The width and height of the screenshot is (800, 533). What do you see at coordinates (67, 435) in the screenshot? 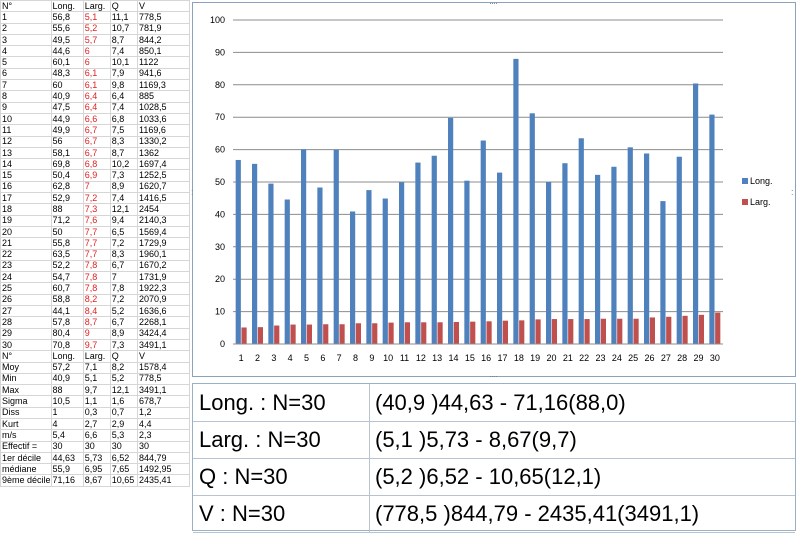
I see `cell: 5,4` at bounding box center [67, 435].